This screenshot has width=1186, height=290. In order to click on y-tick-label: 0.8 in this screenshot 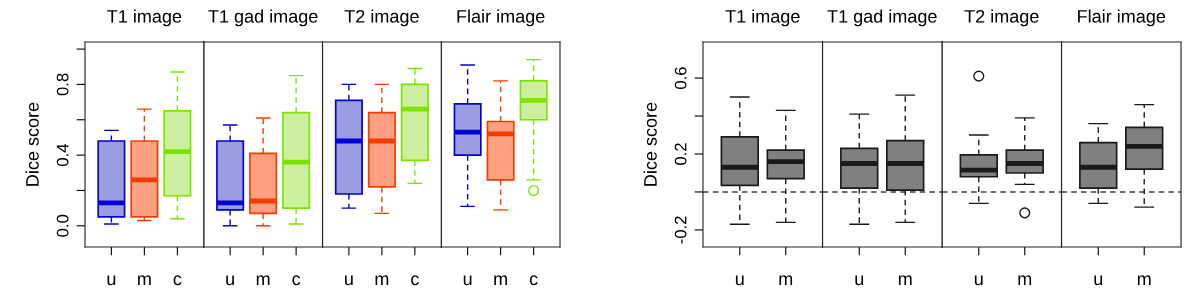, I will do `click(62, 84)`.